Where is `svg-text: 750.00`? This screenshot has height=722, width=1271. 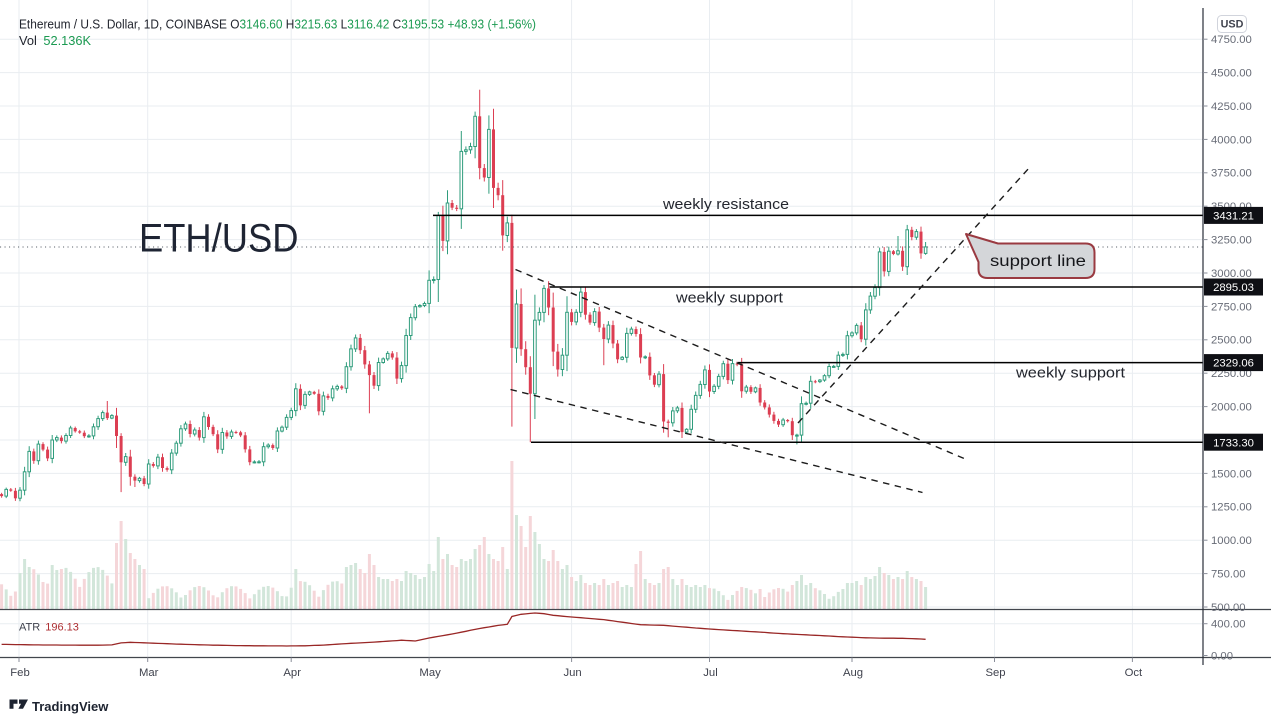
svg-text: 750.00 is located at coordinates (1228, 575).